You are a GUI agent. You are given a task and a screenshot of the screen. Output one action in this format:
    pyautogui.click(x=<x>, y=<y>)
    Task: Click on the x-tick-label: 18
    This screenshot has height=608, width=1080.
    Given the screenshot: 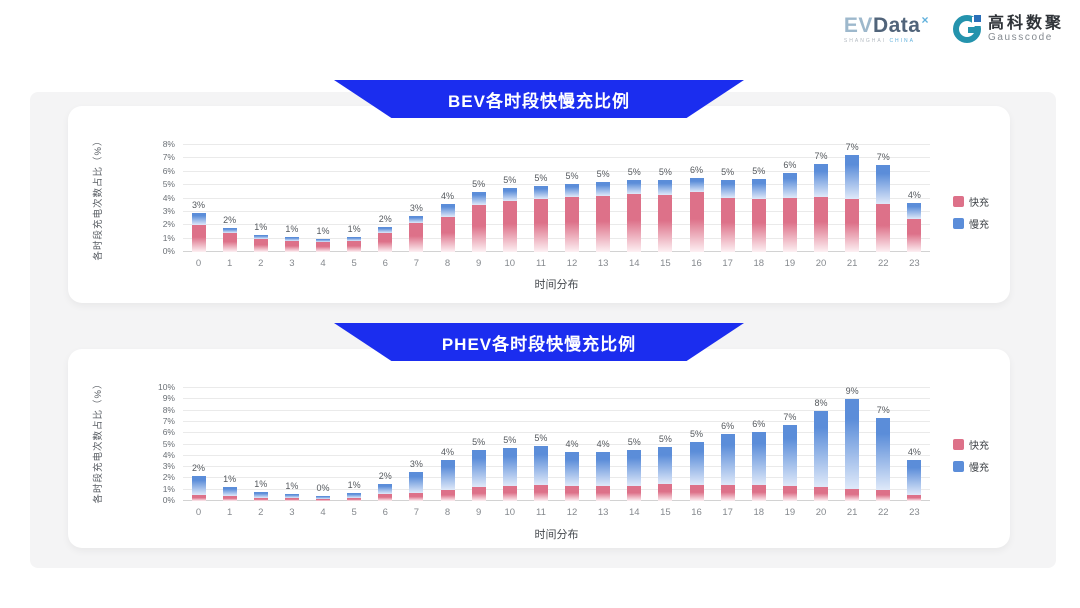 What is the action you would take?
    pyautogui.click(x=759, y=512)
    